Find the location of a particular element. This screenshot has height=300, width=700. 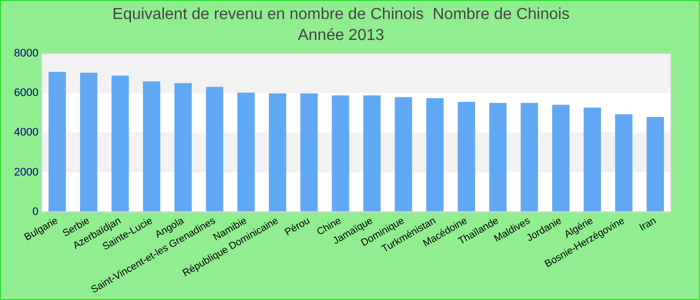

y-tick-label: 2000 is located at coordinates (26, 172).